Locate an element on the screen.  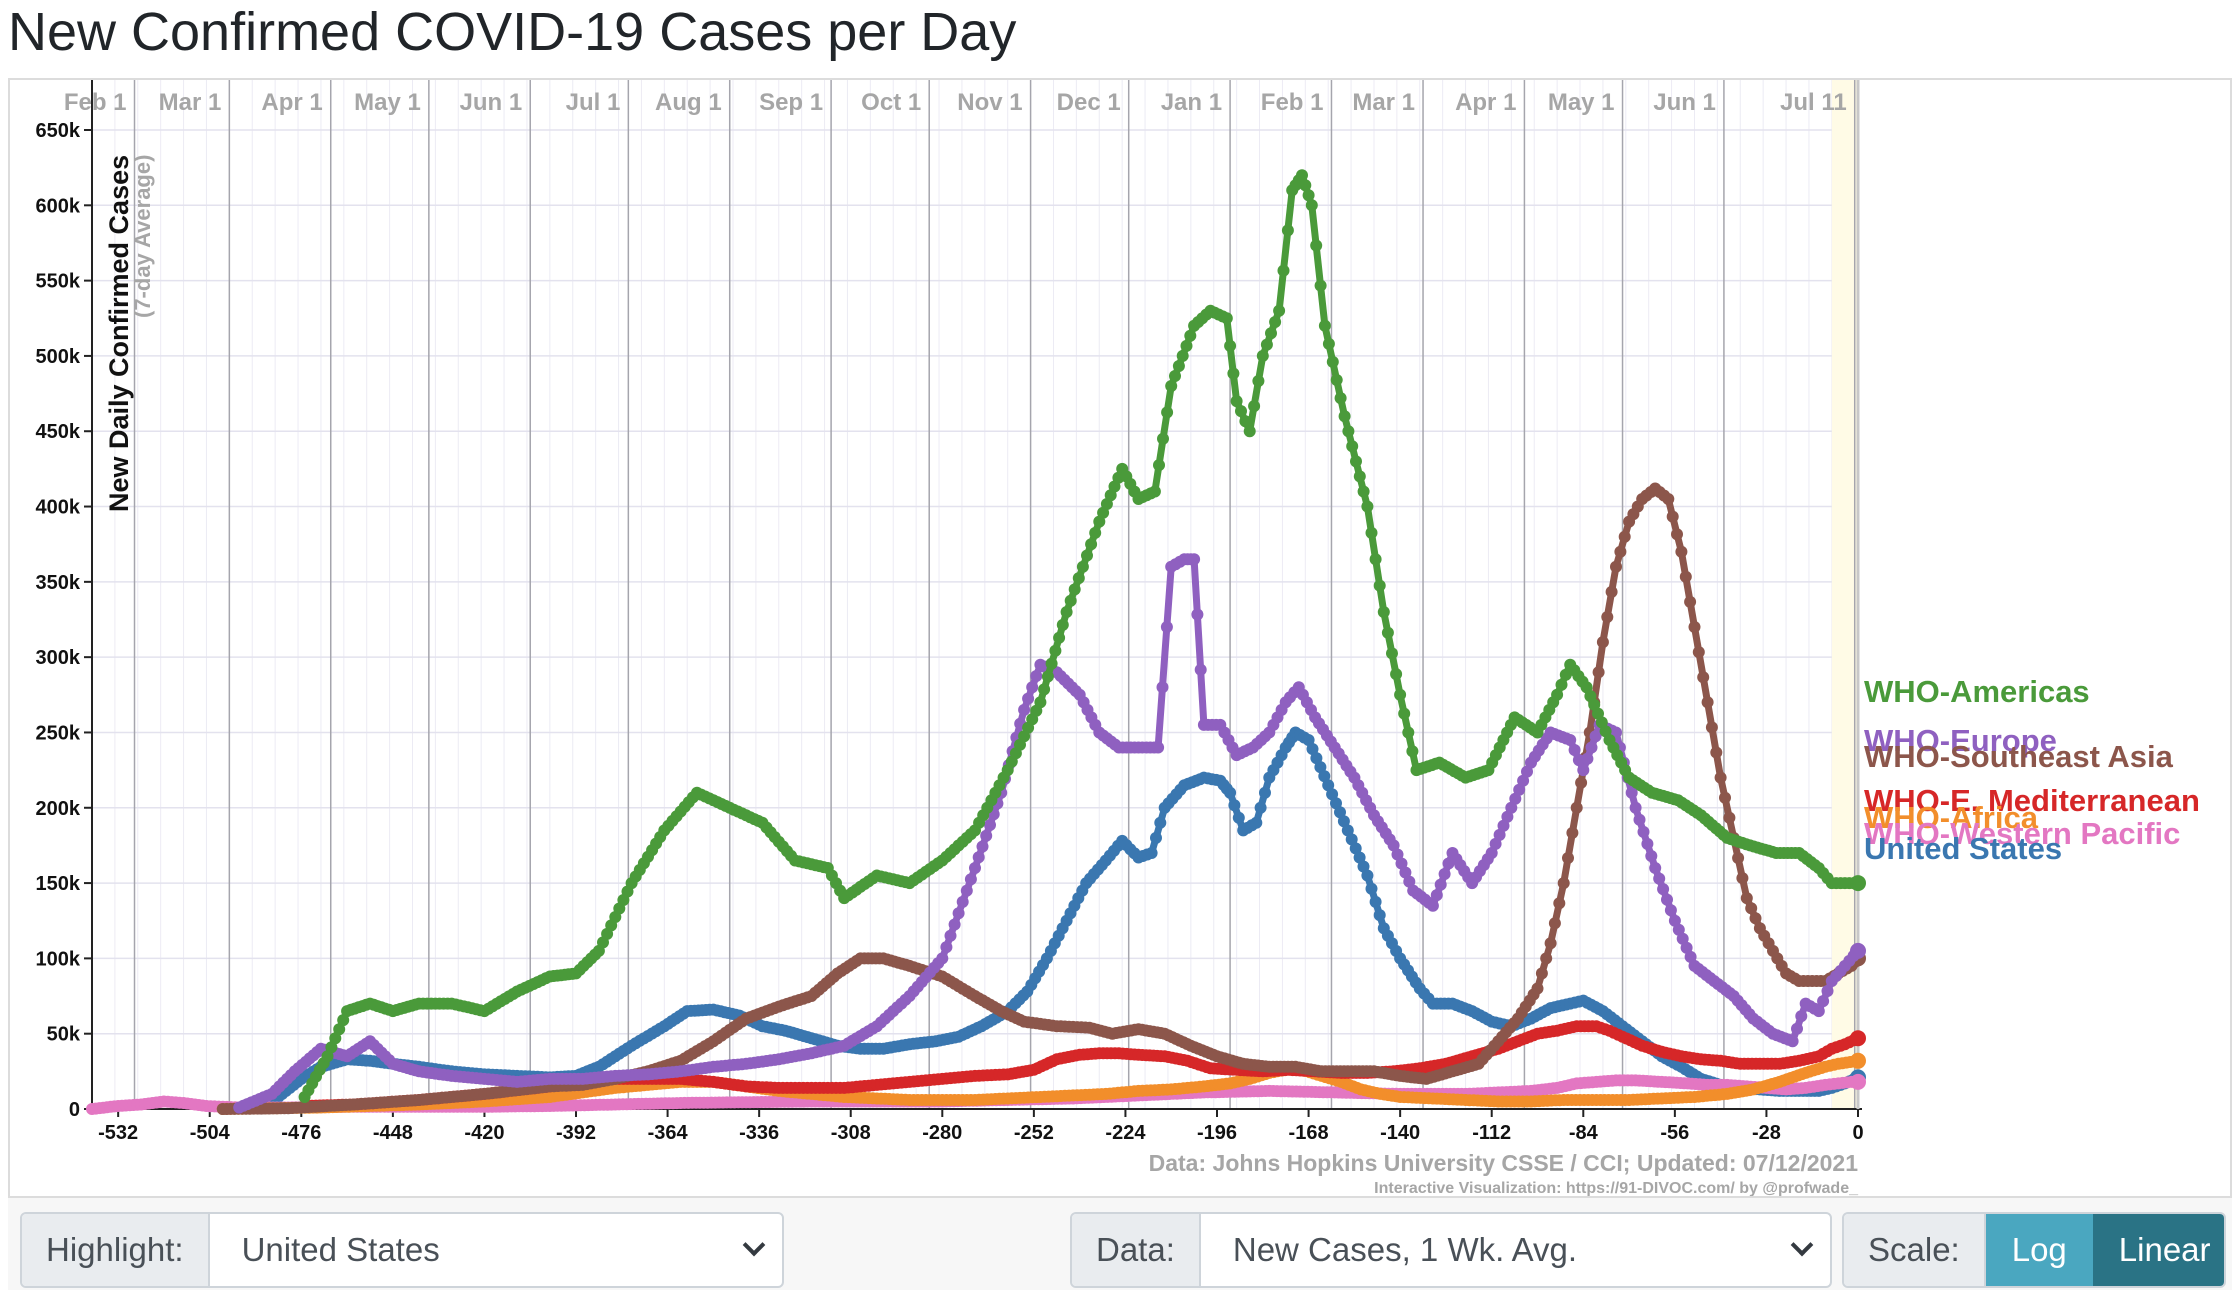
page-title: New Confirmed COVID-19 Cases per Day is located at coordinates (512, 32).